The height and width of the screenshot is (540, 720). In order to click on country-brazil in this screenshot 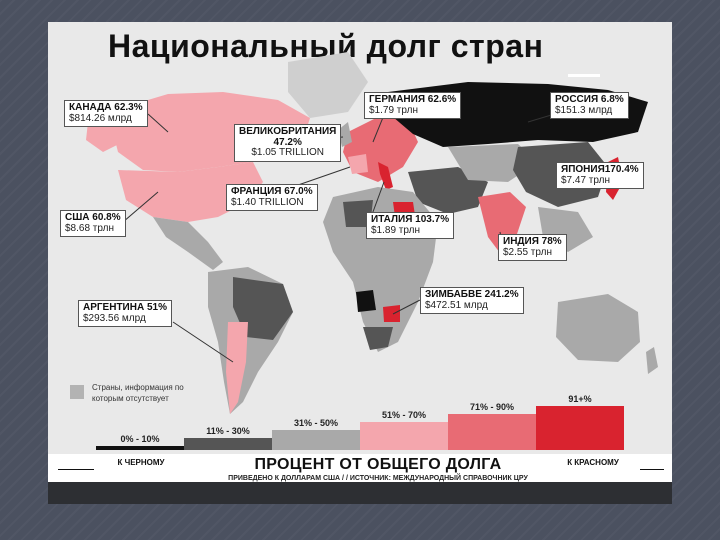, I will do `click(263, 308)`.